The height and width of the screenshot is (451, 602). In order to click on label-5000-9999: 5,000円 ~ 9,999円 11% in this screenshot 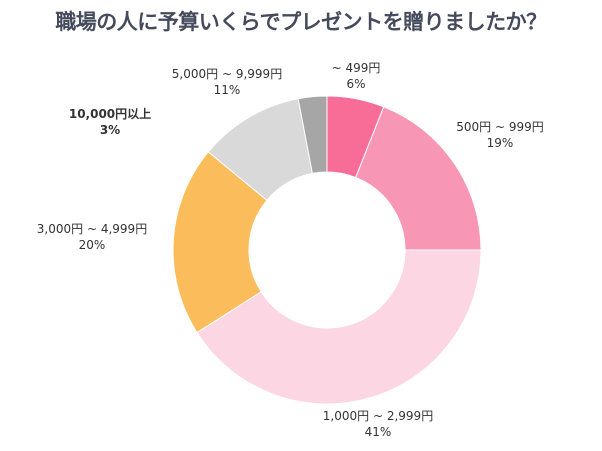, I will do `click(227, 82)`.